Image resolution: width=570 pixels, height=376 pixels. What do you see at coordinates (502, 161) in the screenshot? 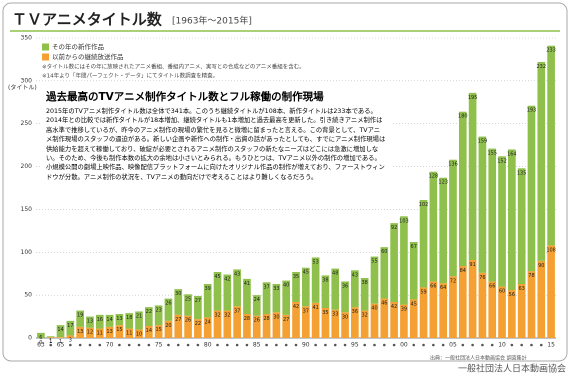
I see `value-label: 152` at bounding box center [502, 161].